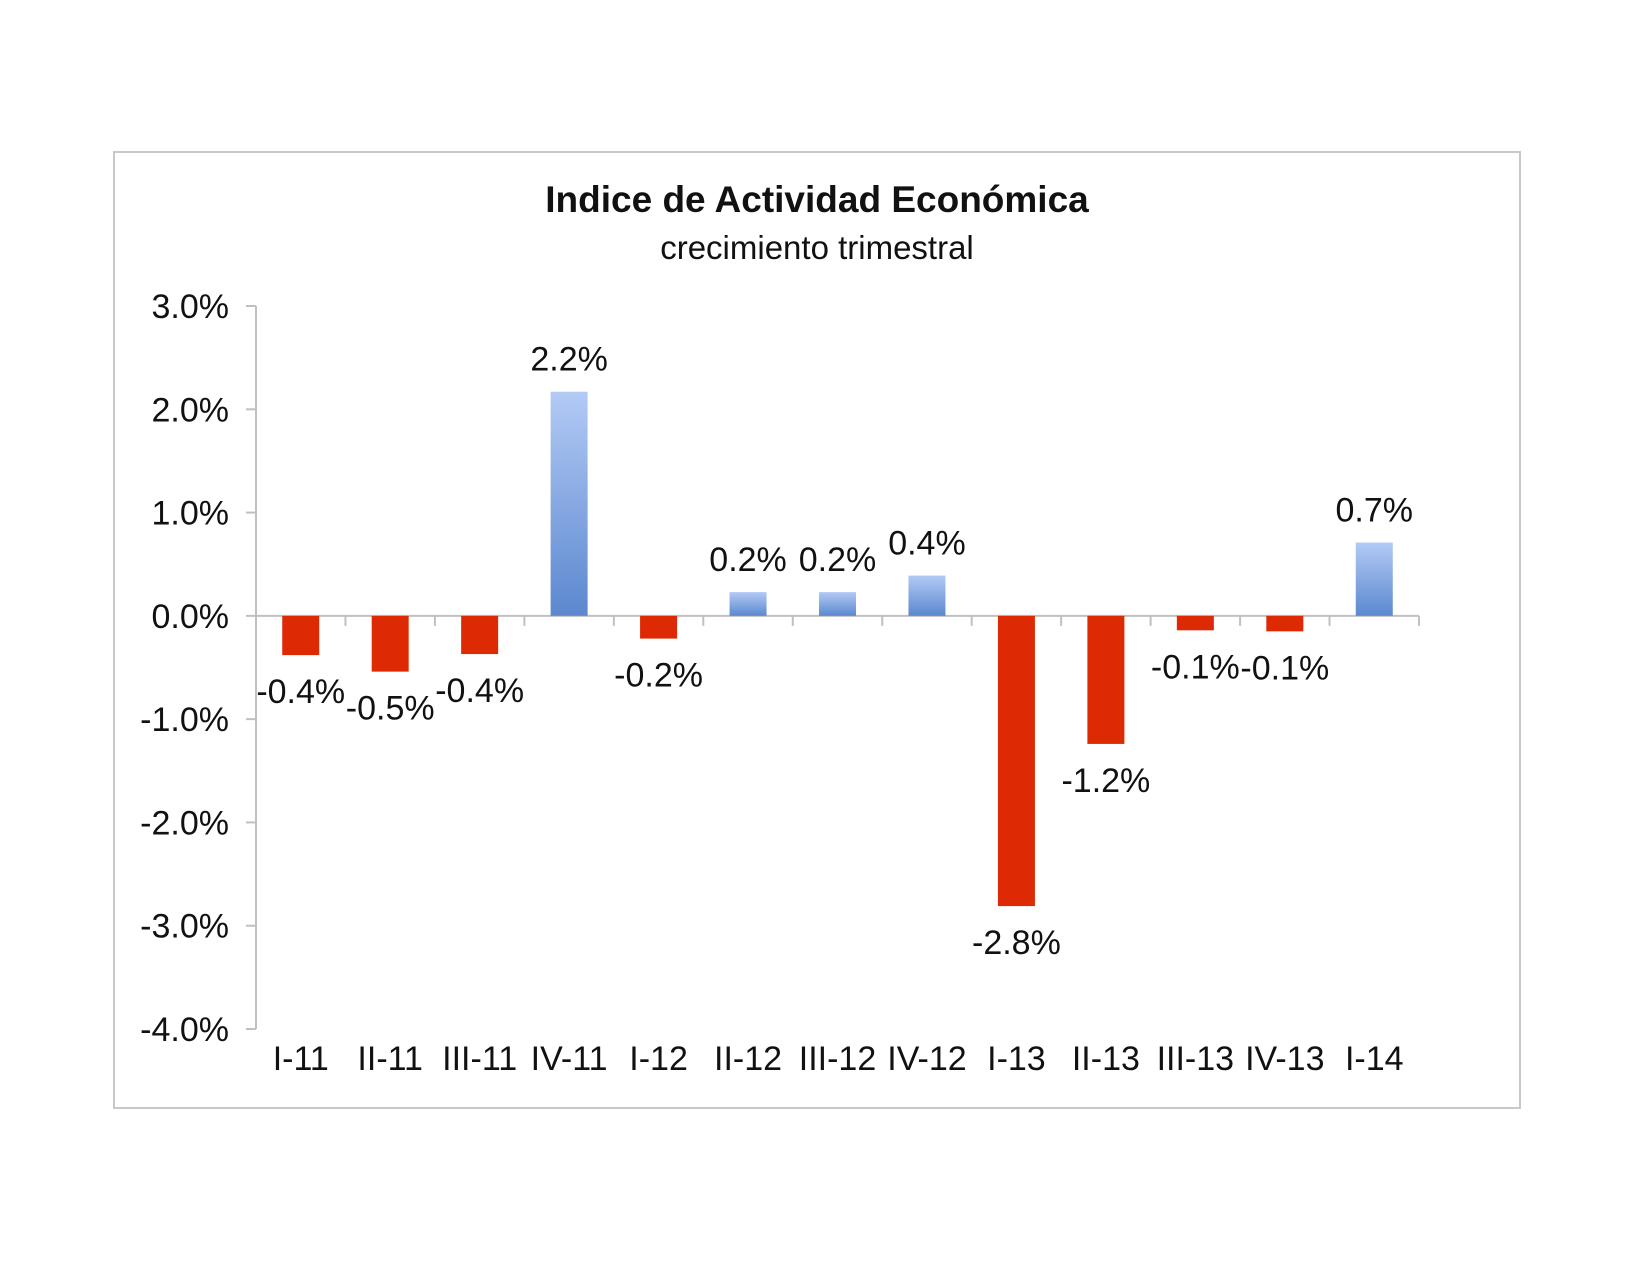  Describe the element at coordinates (1195, 667) in the screenshot. I see `data-label-III-13: -0.1%` at that location.